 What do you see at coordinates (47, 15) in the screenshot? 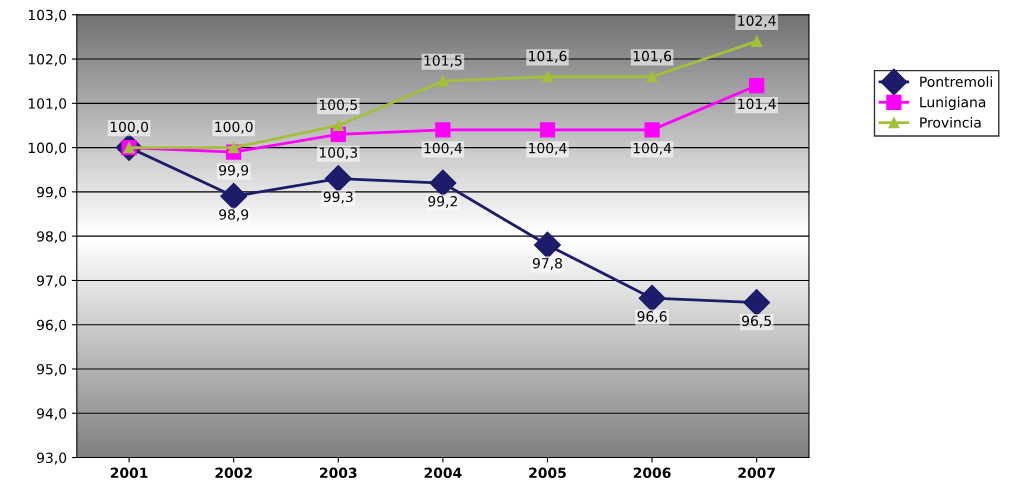
I see `y-tick-label: 103,0` at bounding box center [47, 15].